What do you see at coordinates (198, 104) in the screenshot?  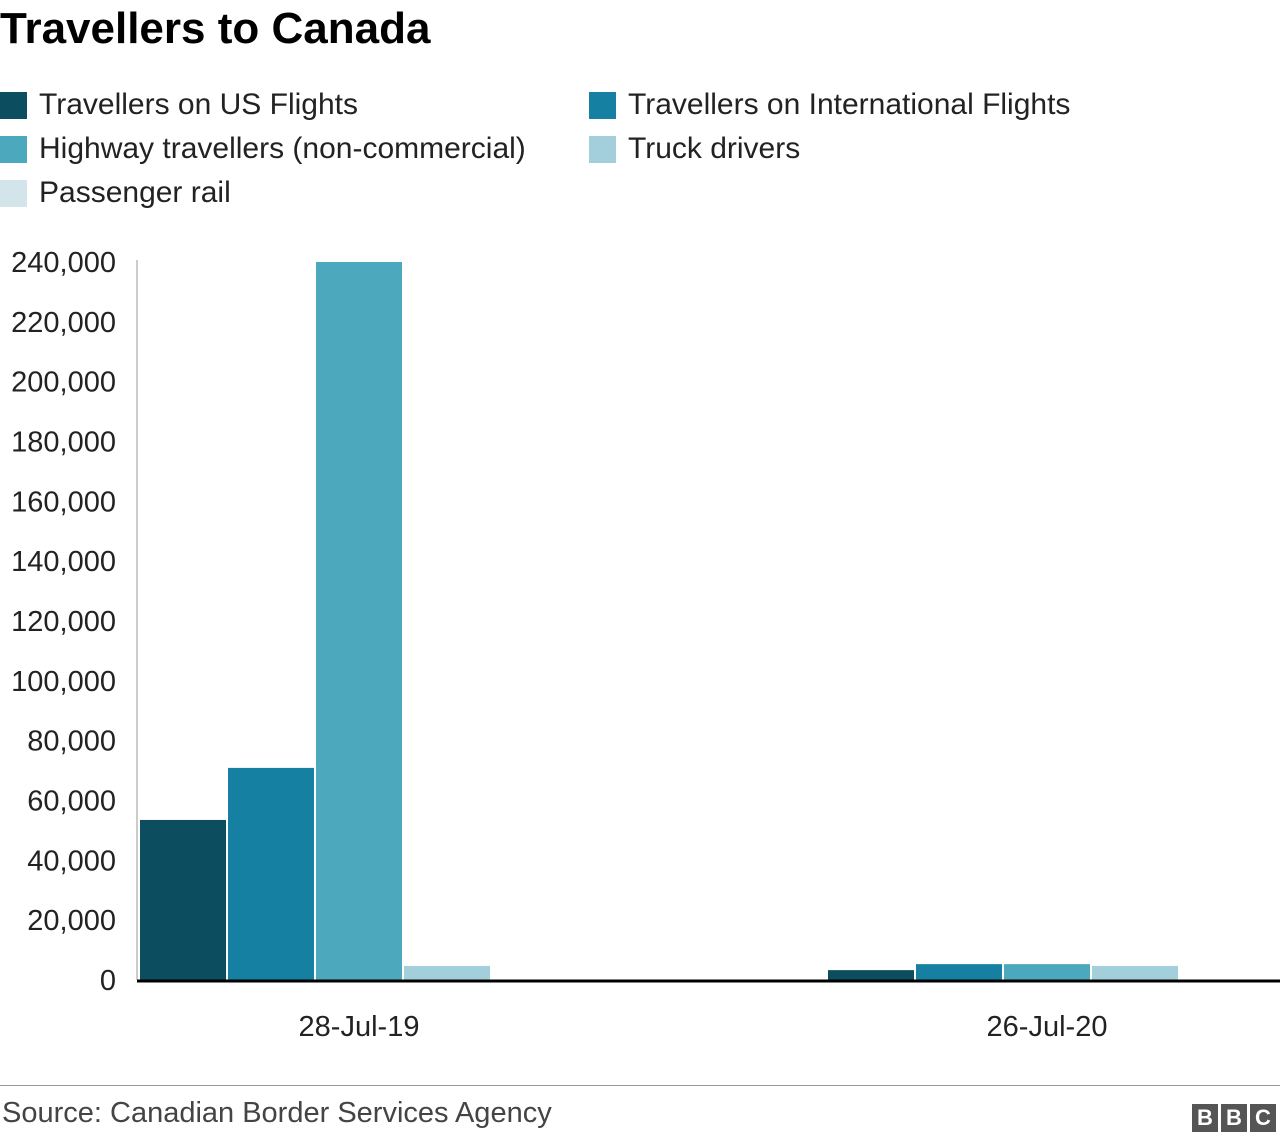 I see `legend-label: Travellers on US Flights` at bounding box center [198, 104].